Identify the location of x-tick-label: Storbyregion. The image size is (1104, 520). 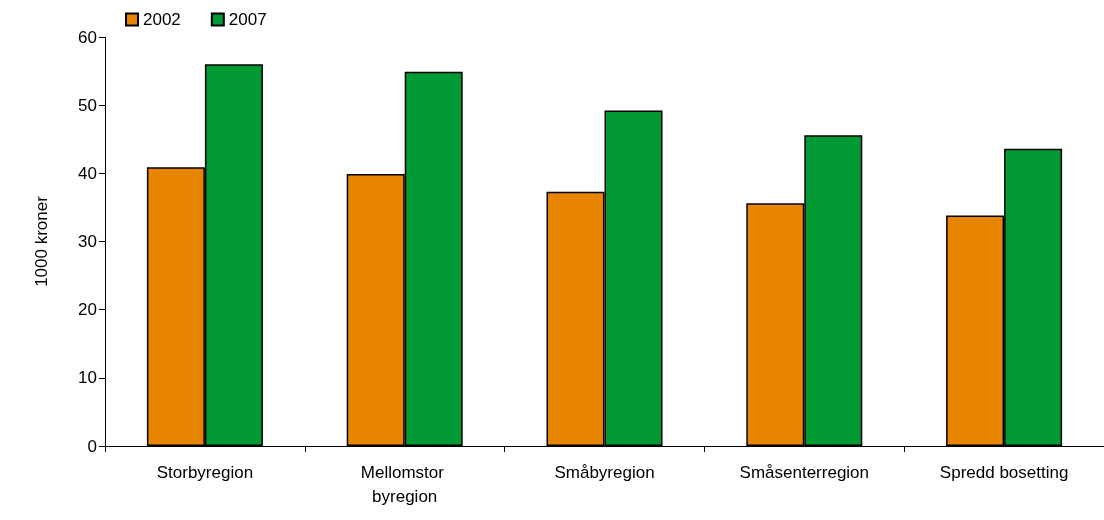
(205, 472).